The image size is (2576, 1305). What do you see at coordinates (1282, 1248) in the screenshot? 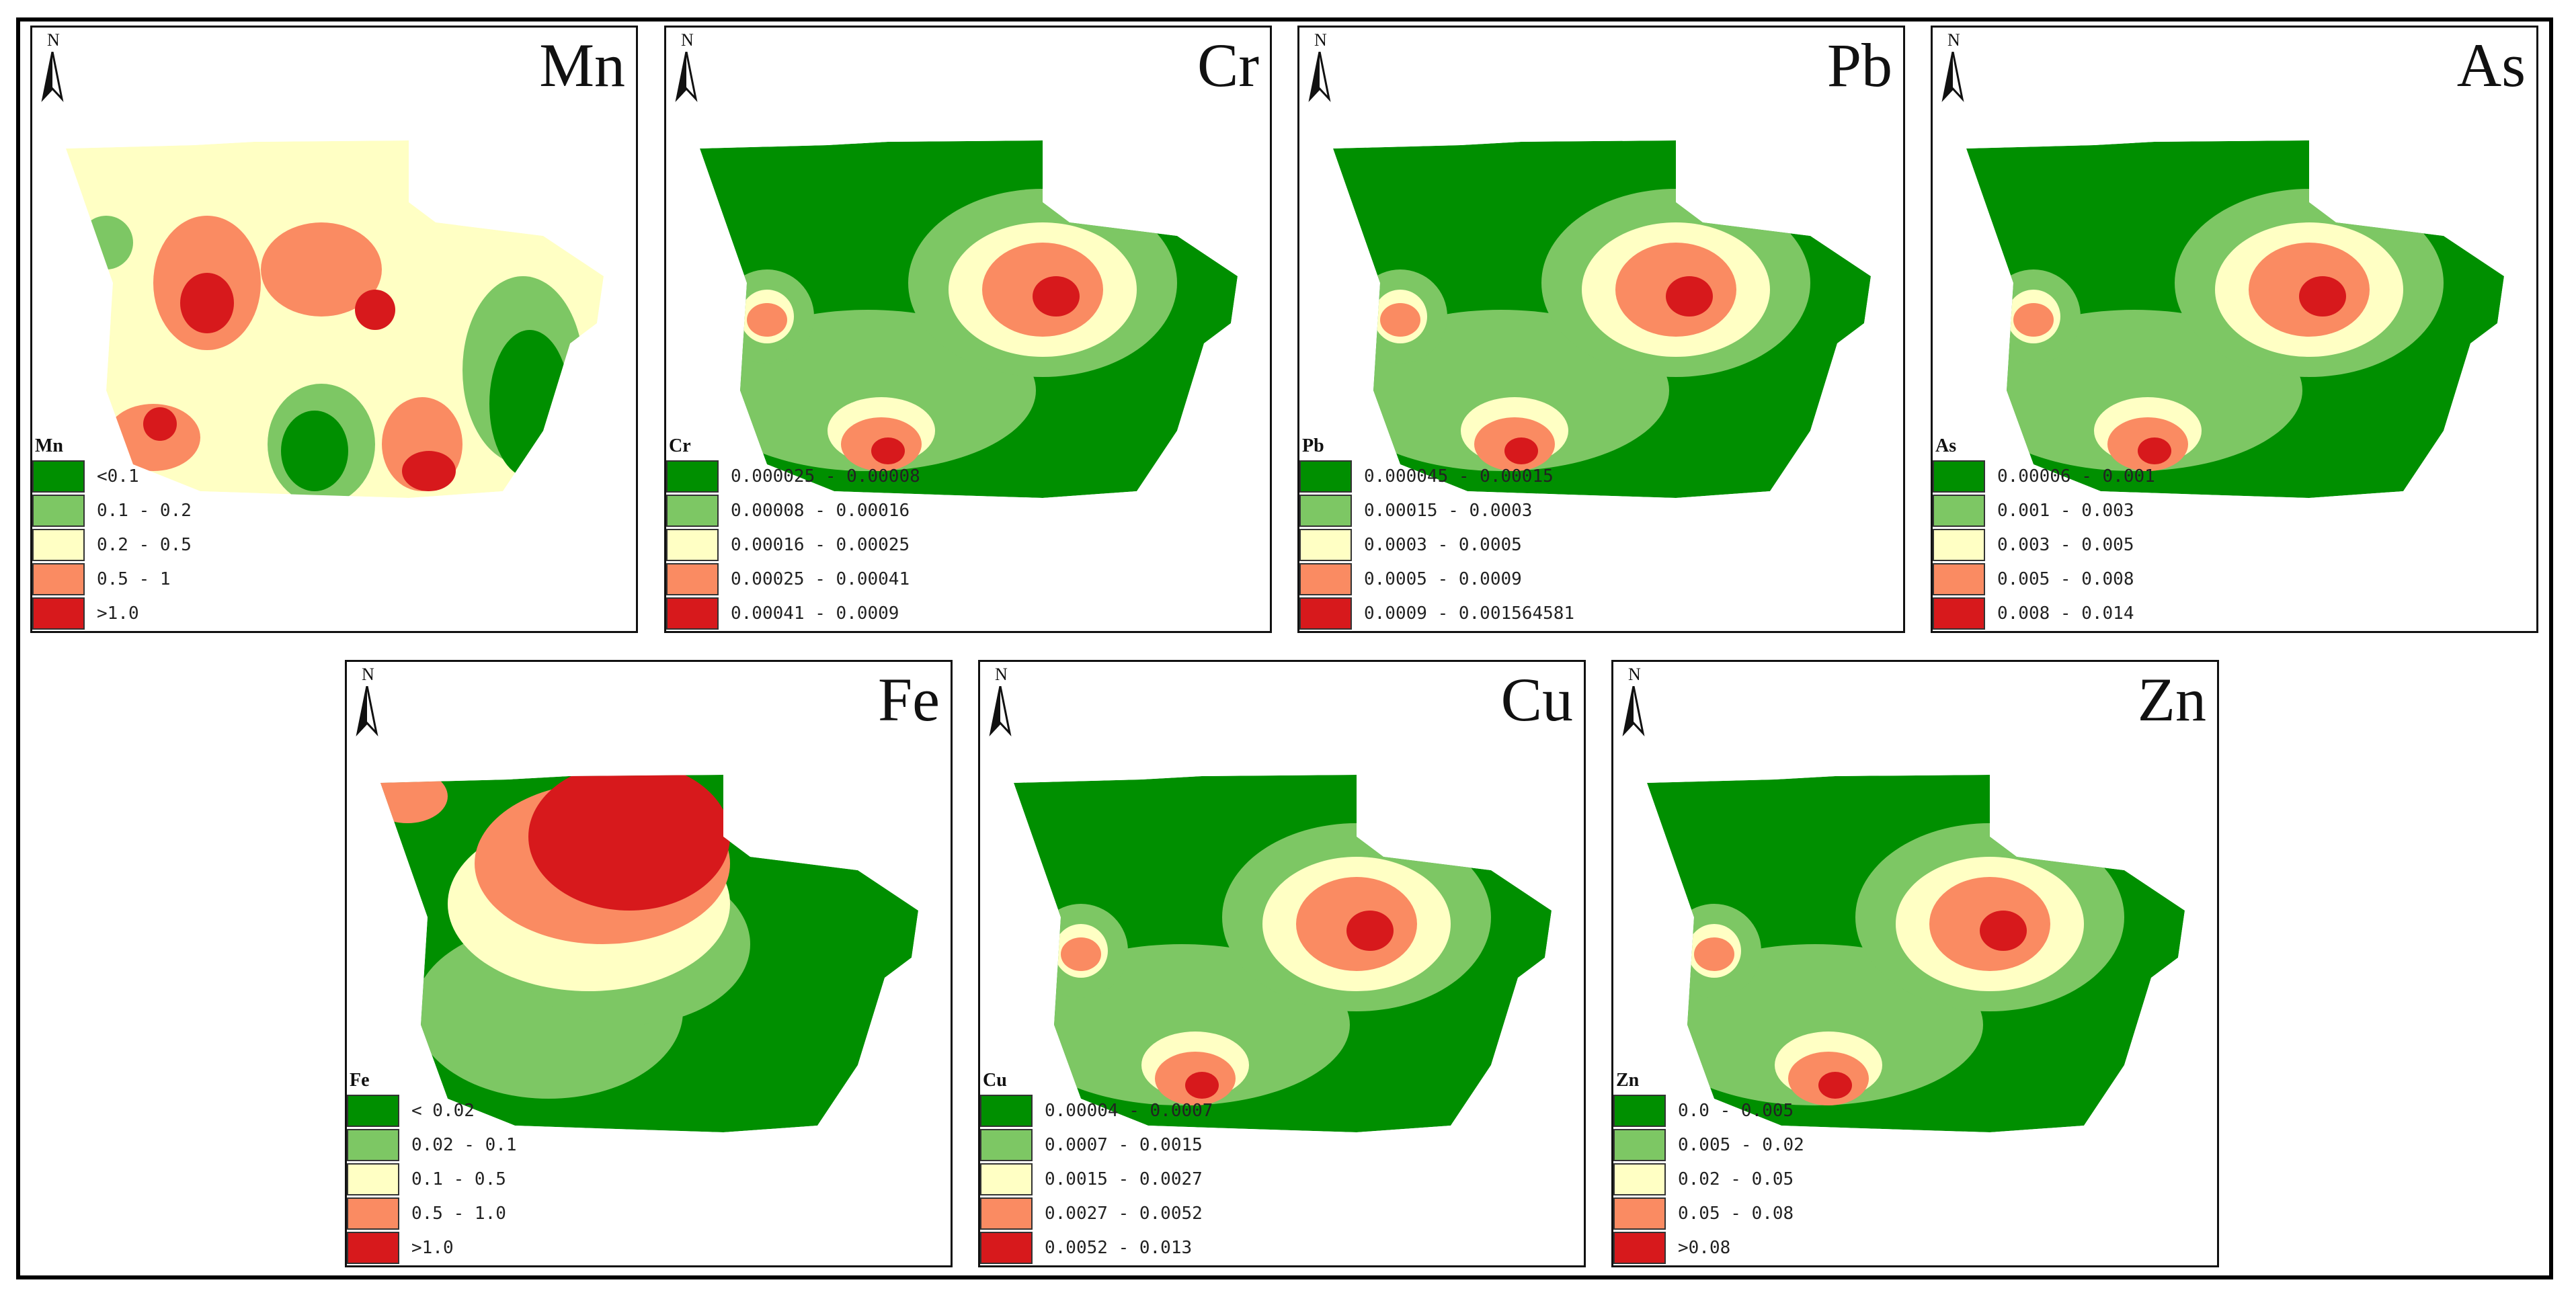
I see `legend-item: 0.0052 - 0.013` at bounding box center [1282, 1248].